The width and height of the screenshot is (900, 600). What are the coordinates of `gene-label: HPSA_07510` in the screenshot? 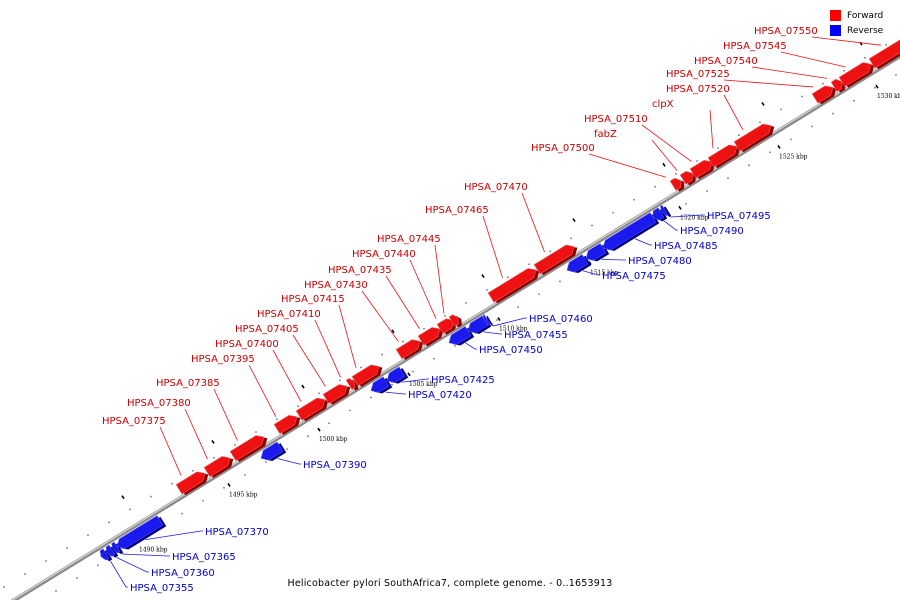 It's located at (616, 119).